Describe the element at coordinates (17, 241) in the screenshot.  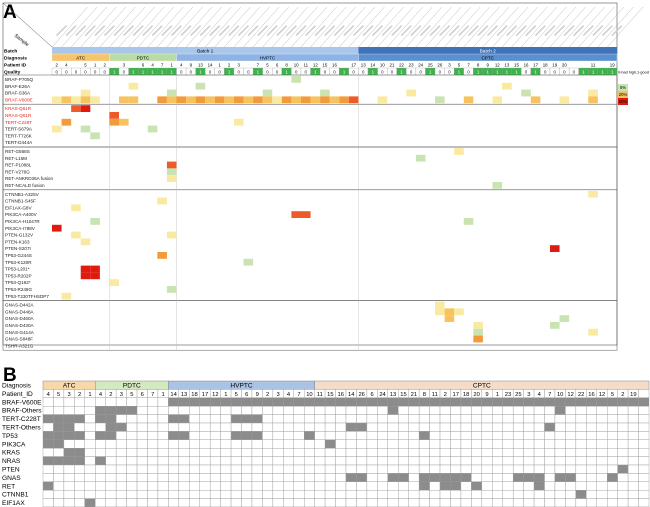
I see `mutation-label: PTEN-K163` at that location.